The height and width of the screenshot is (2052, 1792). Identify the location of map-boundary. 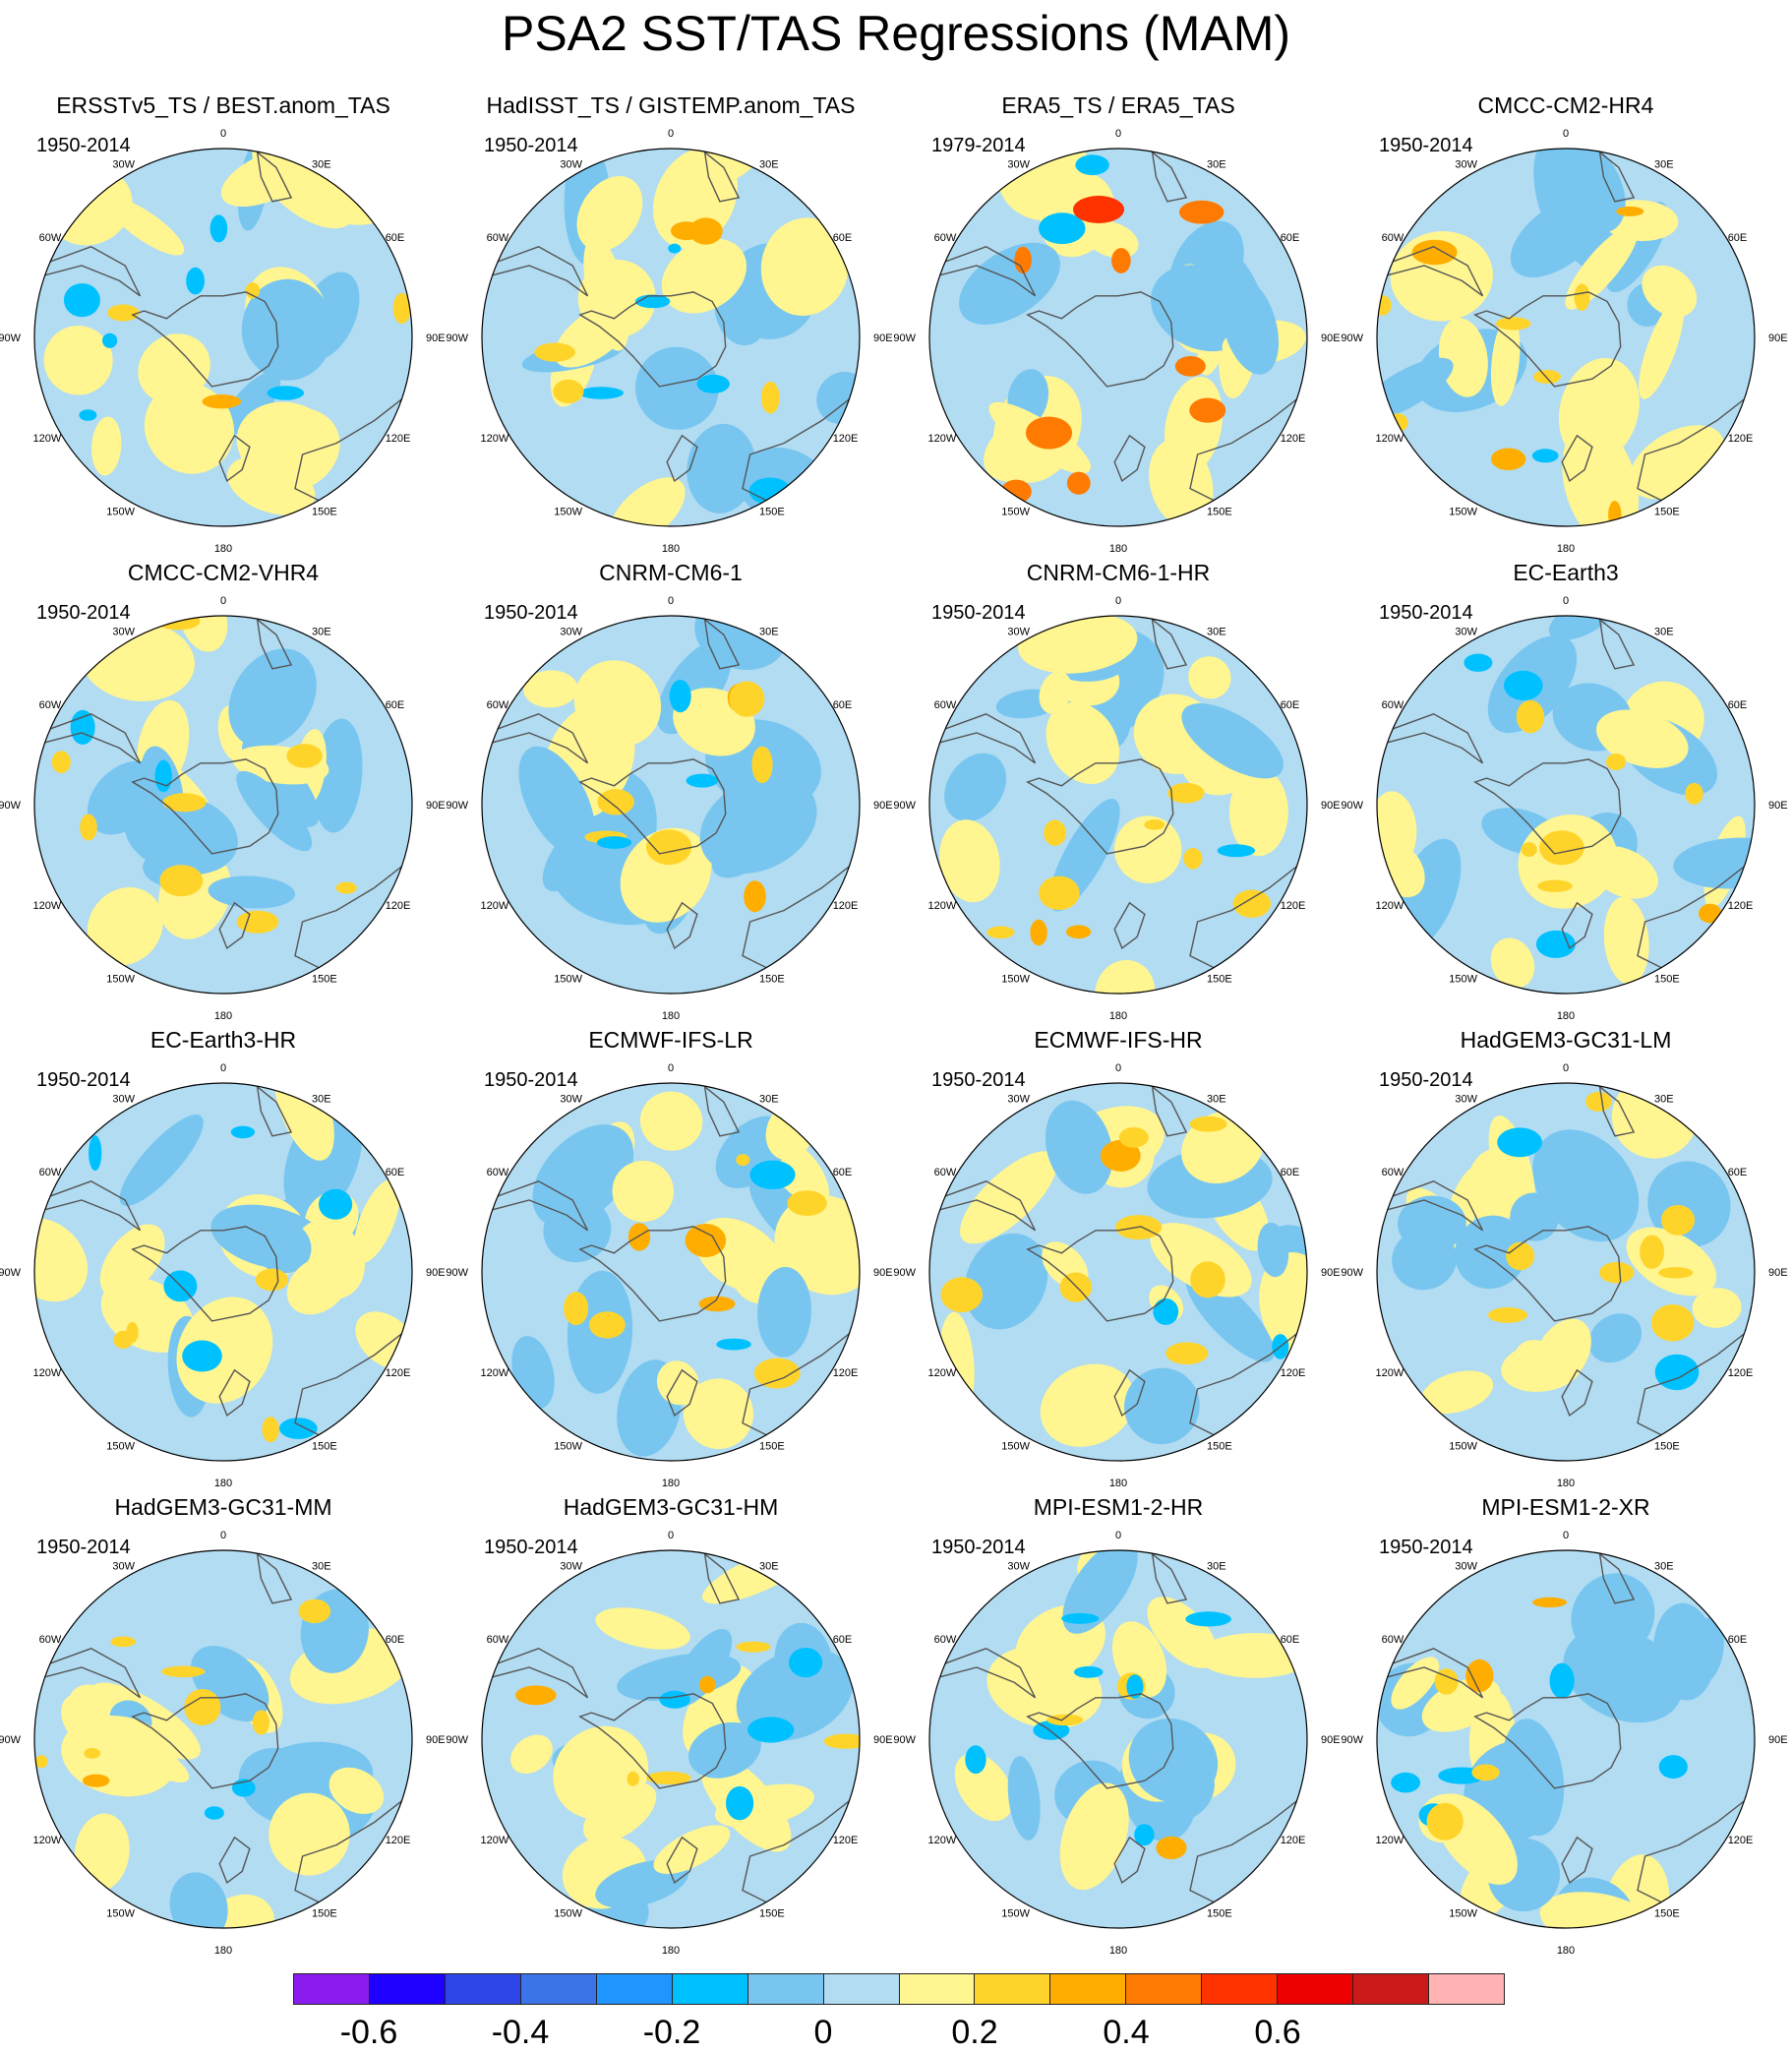
(1118, 1272).